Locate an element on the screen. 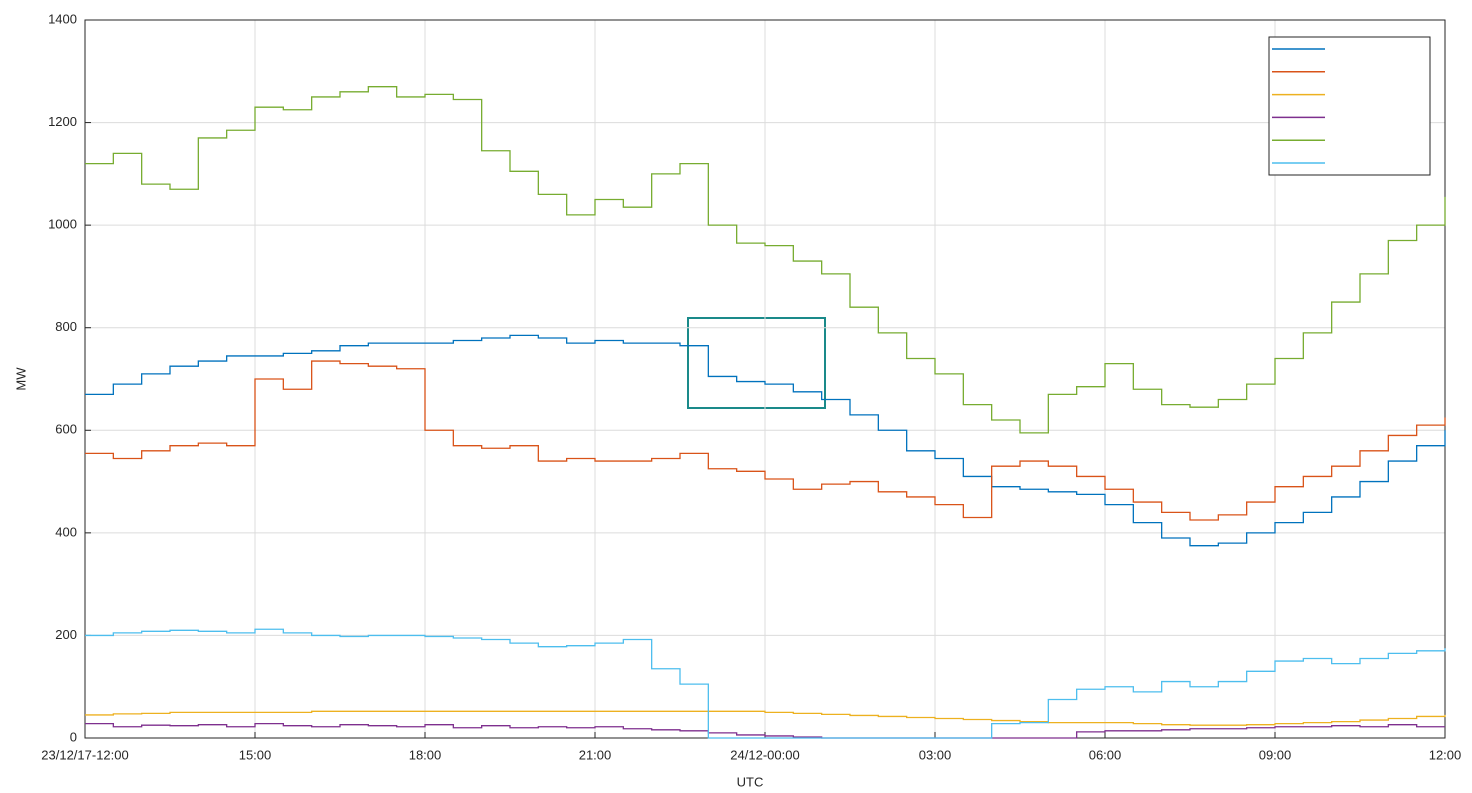 This screenshot has width=1472, height=793. y-tick-label: 0 is located at coordinates (73, 736).